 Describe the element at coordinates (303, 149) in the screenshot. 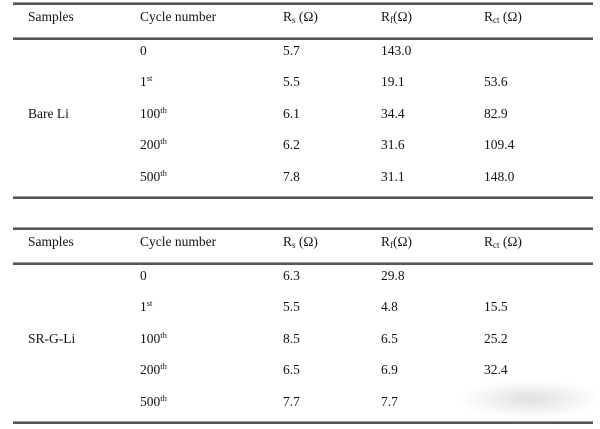

I see `table-row: 200th 6.2 31.6 109.4` at that location.